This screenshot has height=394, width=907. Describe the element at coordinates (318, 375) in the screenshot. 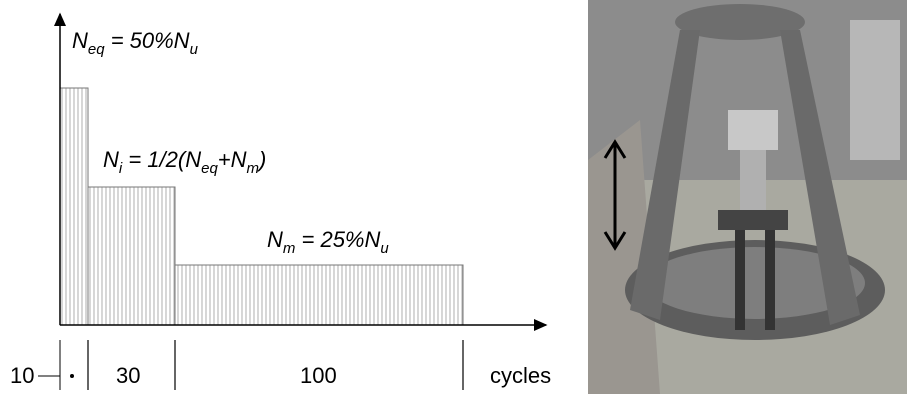

I see `duration: 100` at that location.